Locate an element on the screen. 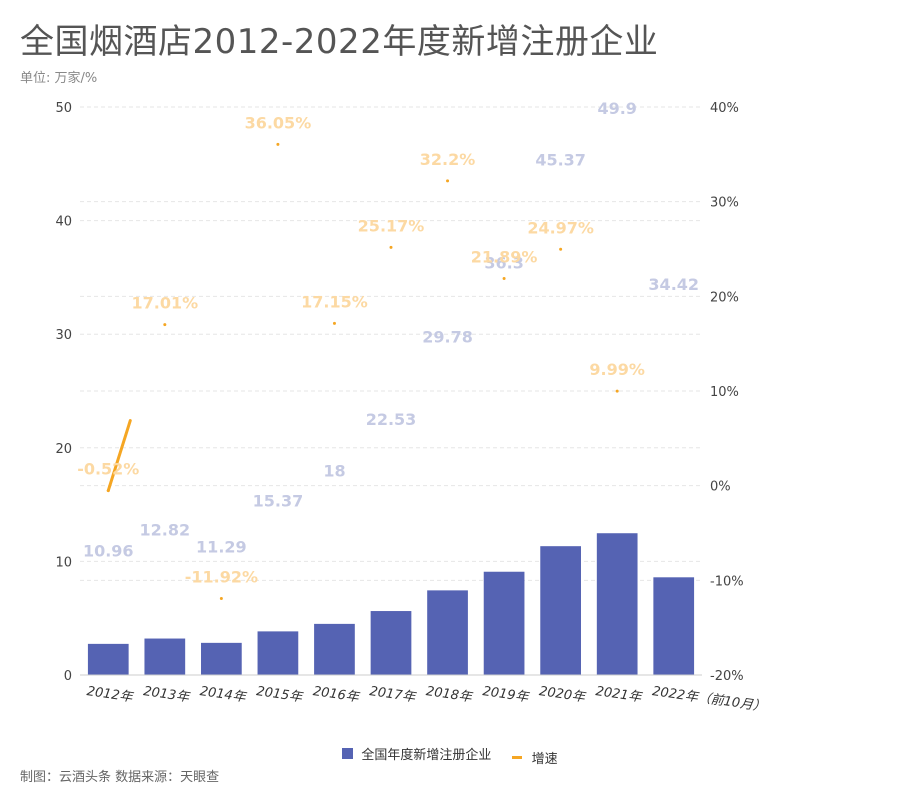 Image resolution: width=900 pixels, height=800 pixels. y-right-tick-label: 20% is located at coordinates (724, 297).